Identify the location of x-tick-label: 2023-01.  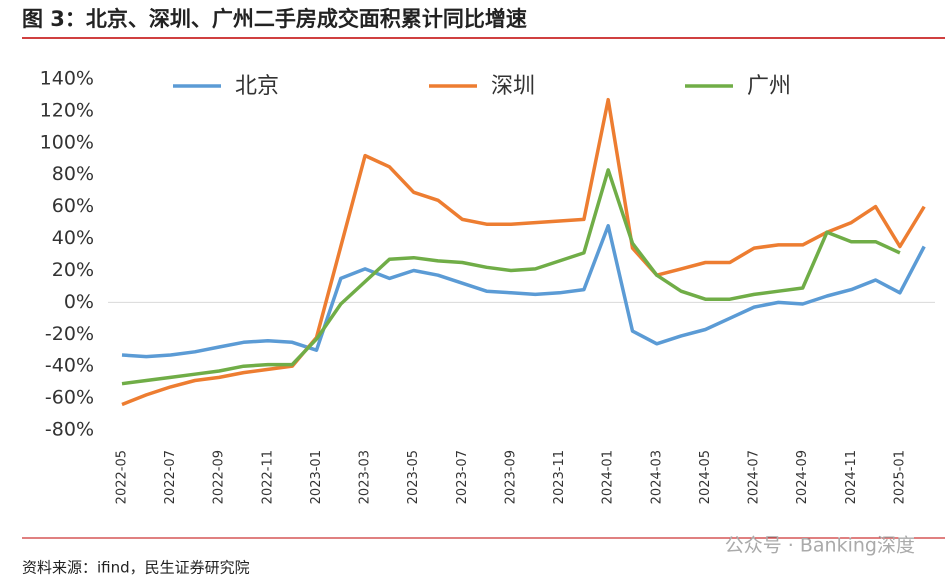
(316, 477).